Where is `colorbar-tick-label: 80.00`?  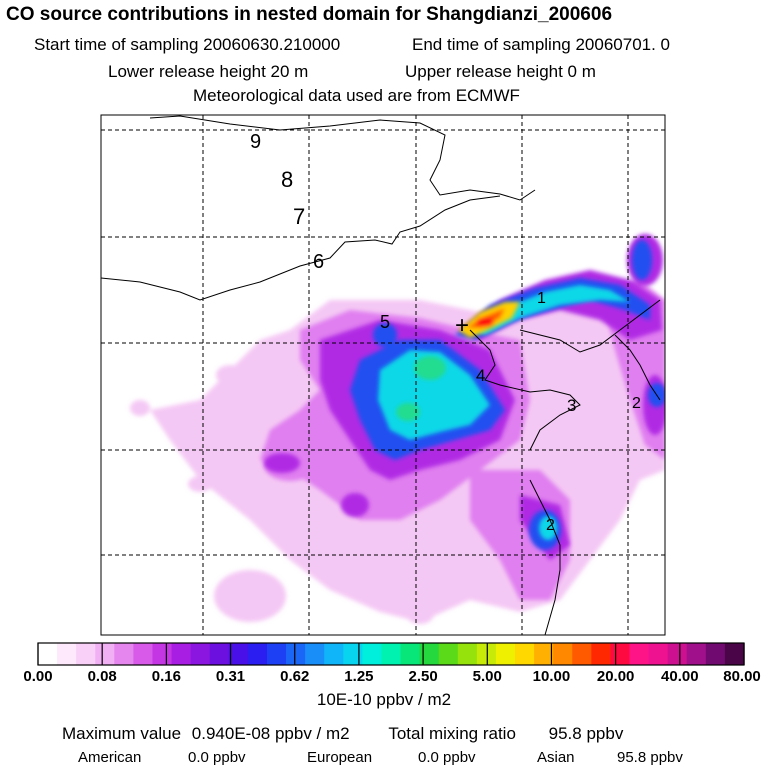
colorbar-tick-label: 80.00 is located at coordinates (742, 676).